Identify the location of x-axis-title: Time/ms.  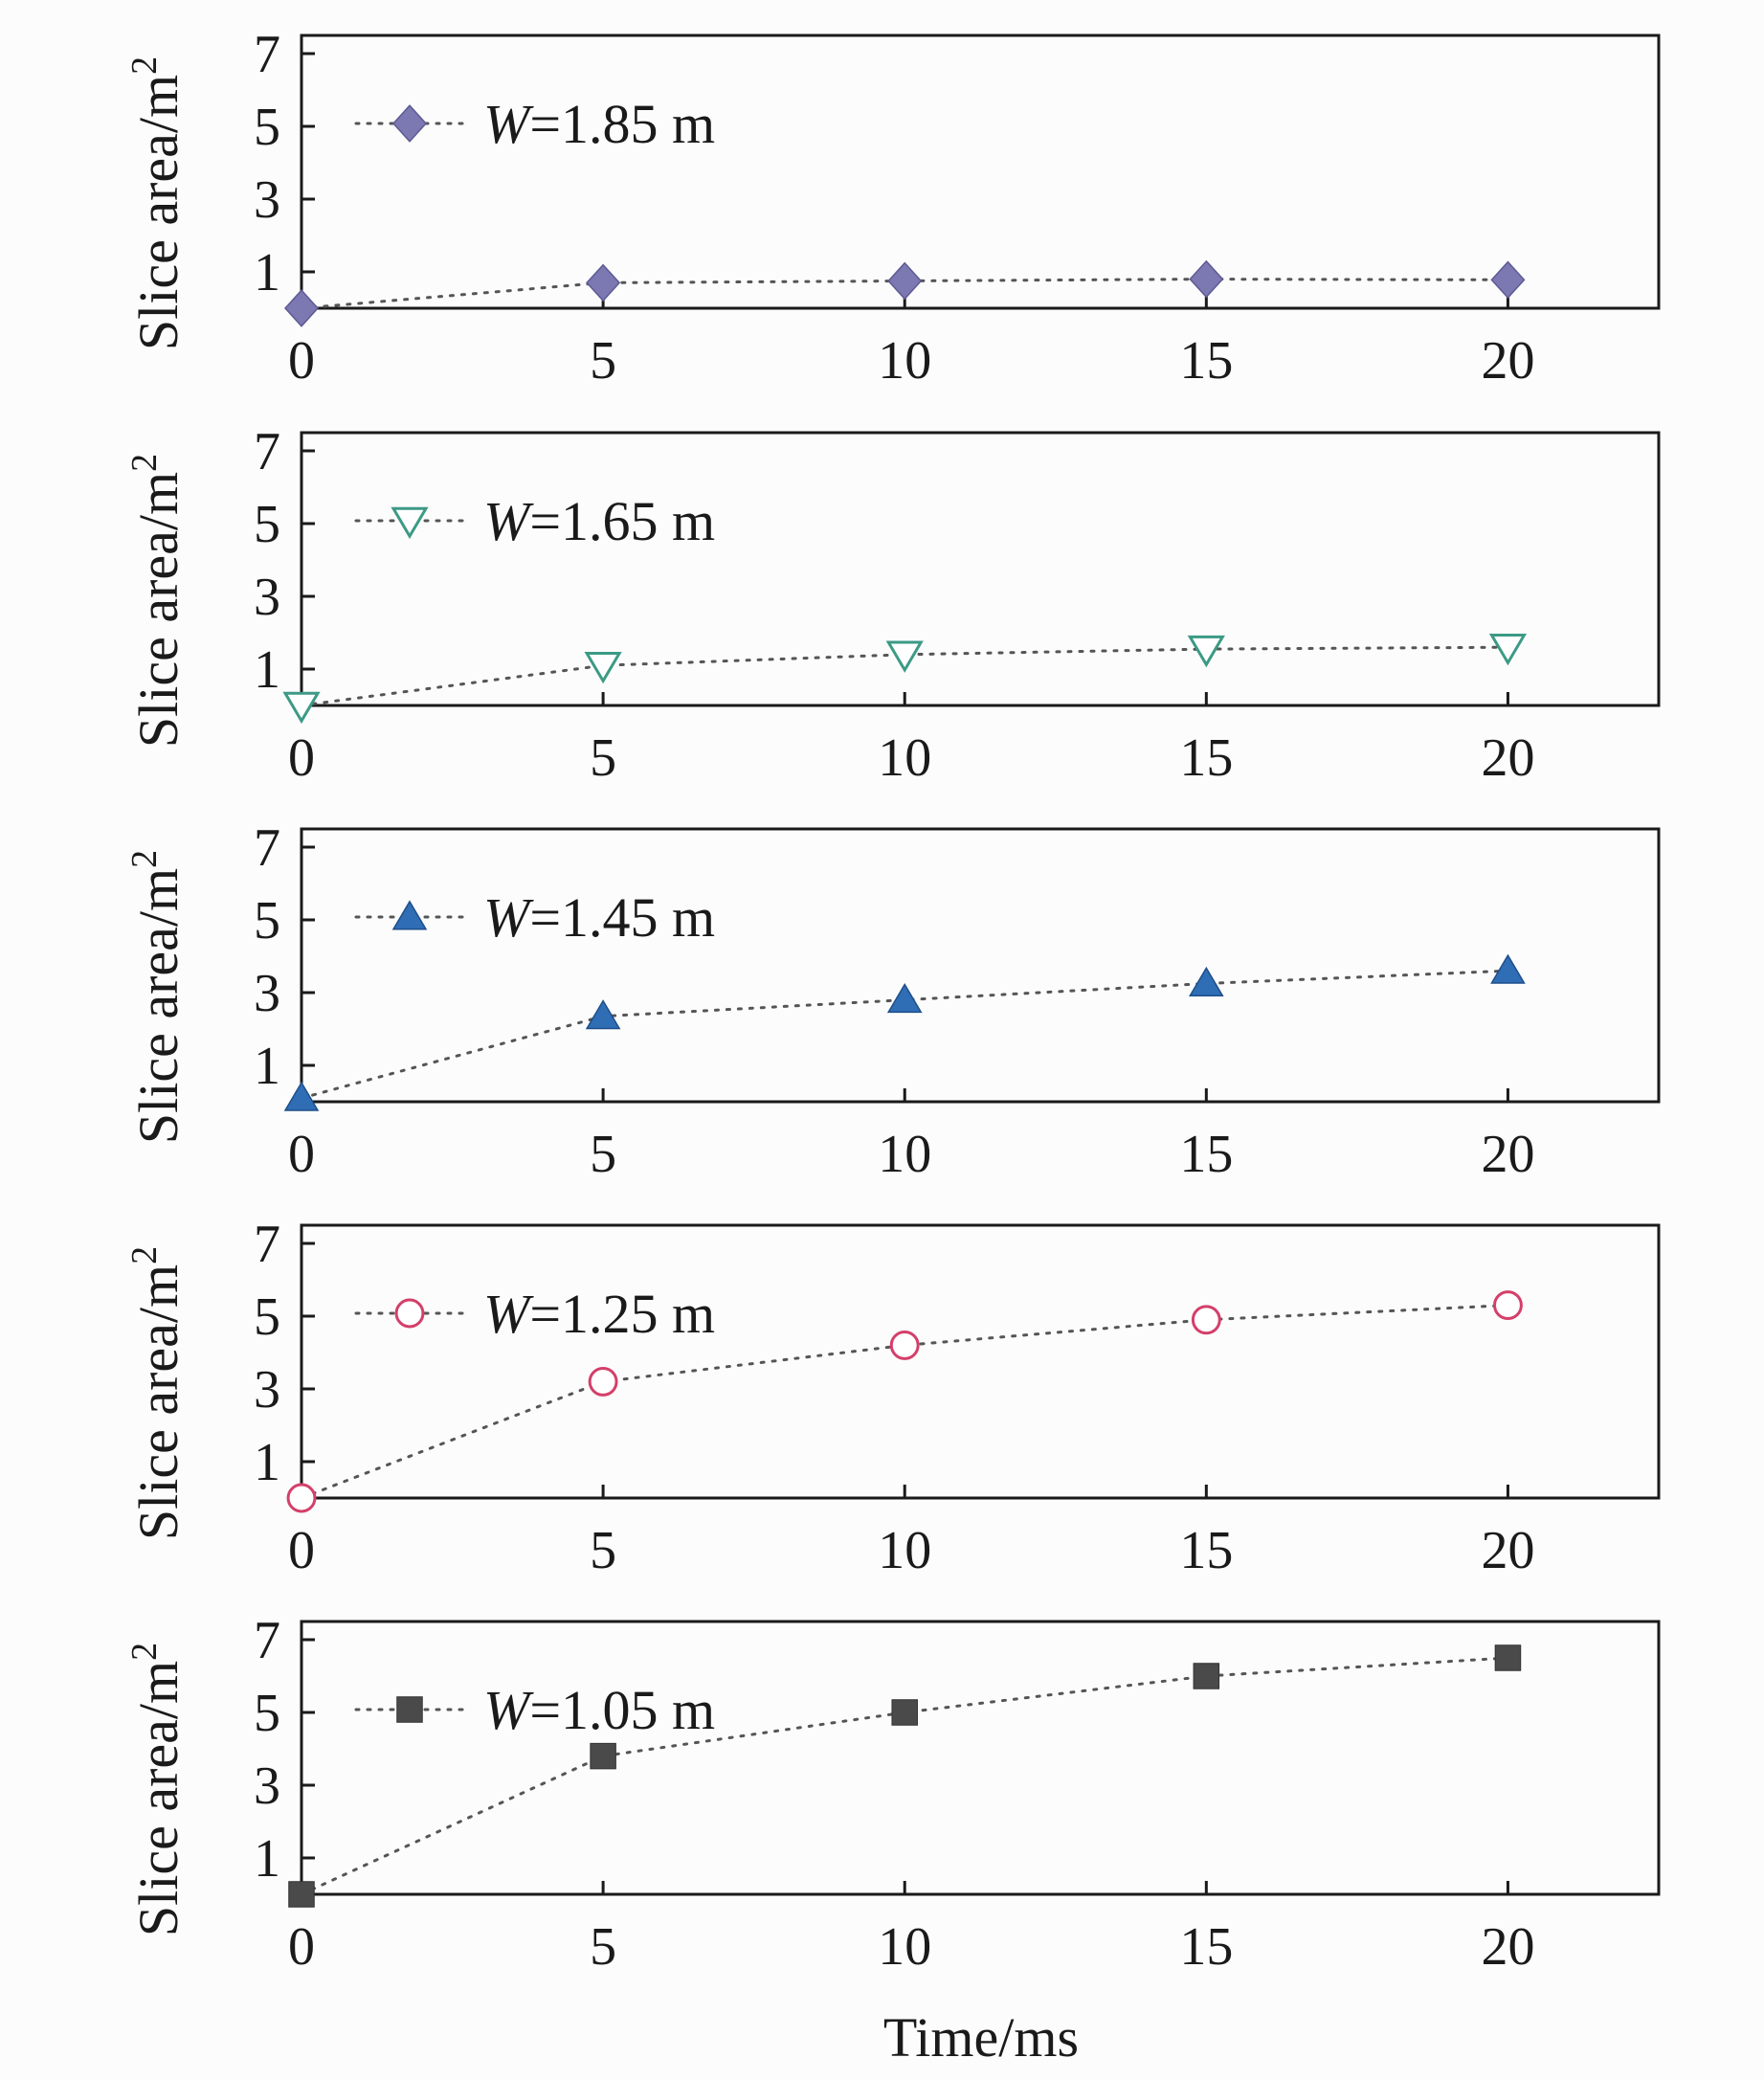
(981, 2037).